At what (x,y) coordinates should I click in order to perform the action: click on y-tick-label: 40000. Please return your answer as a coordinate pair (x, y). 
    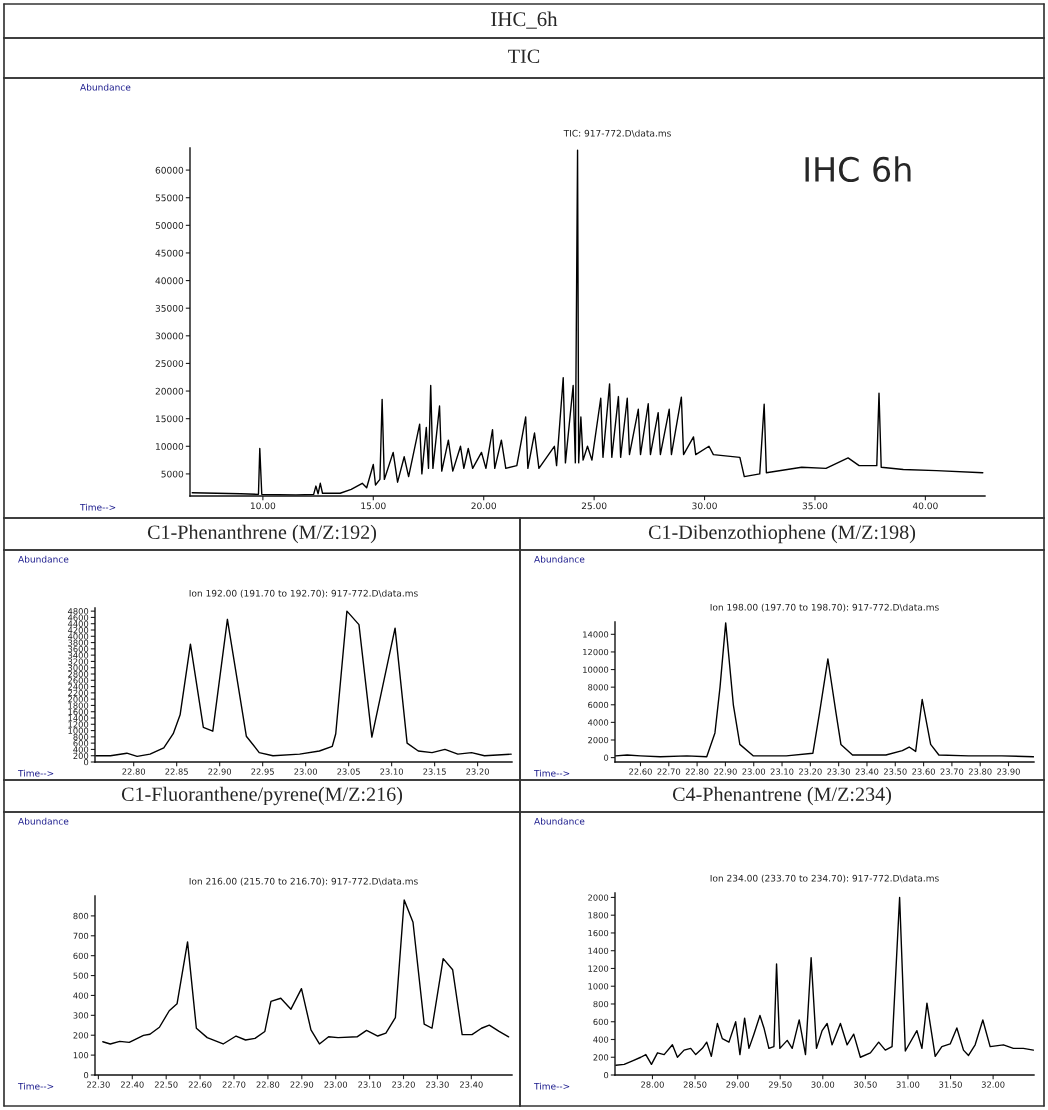
    Looking at the image, I should click on (169, 281).